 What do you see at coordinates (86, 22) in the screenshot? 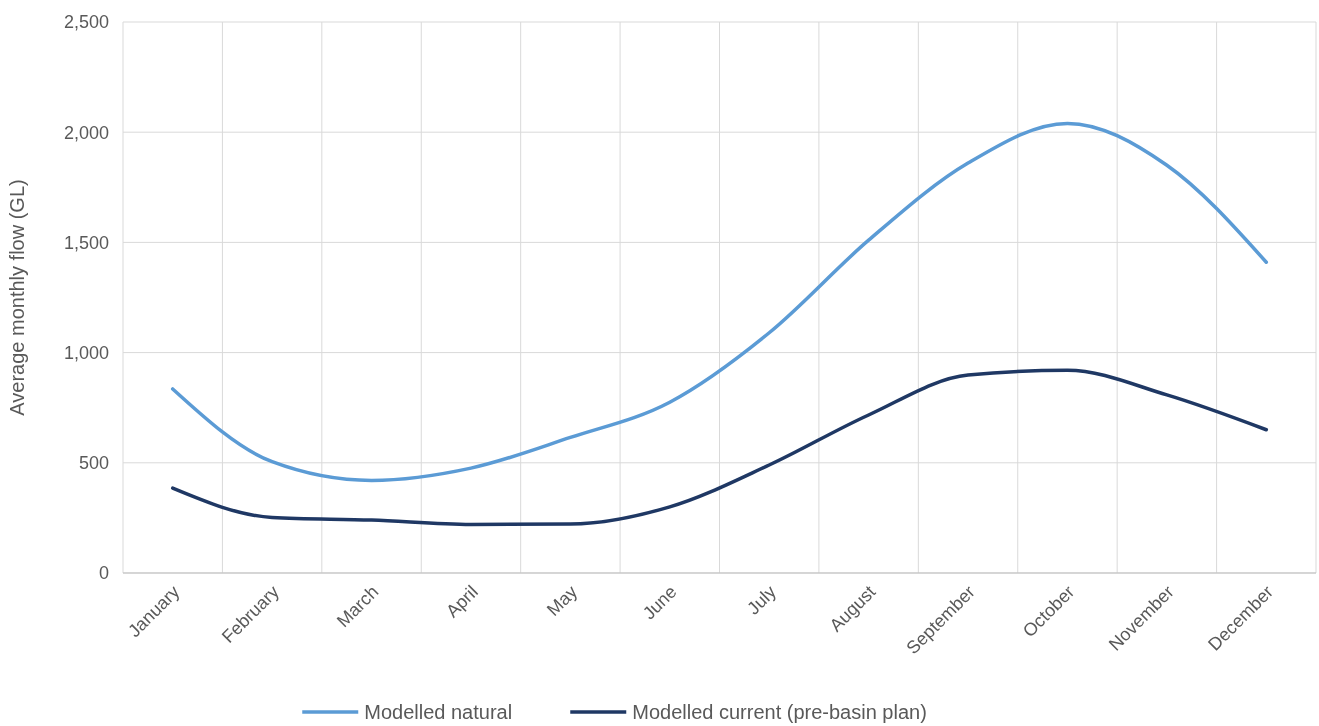
I see `y-tick-label: 2,500` at bounding box center [86, 22].